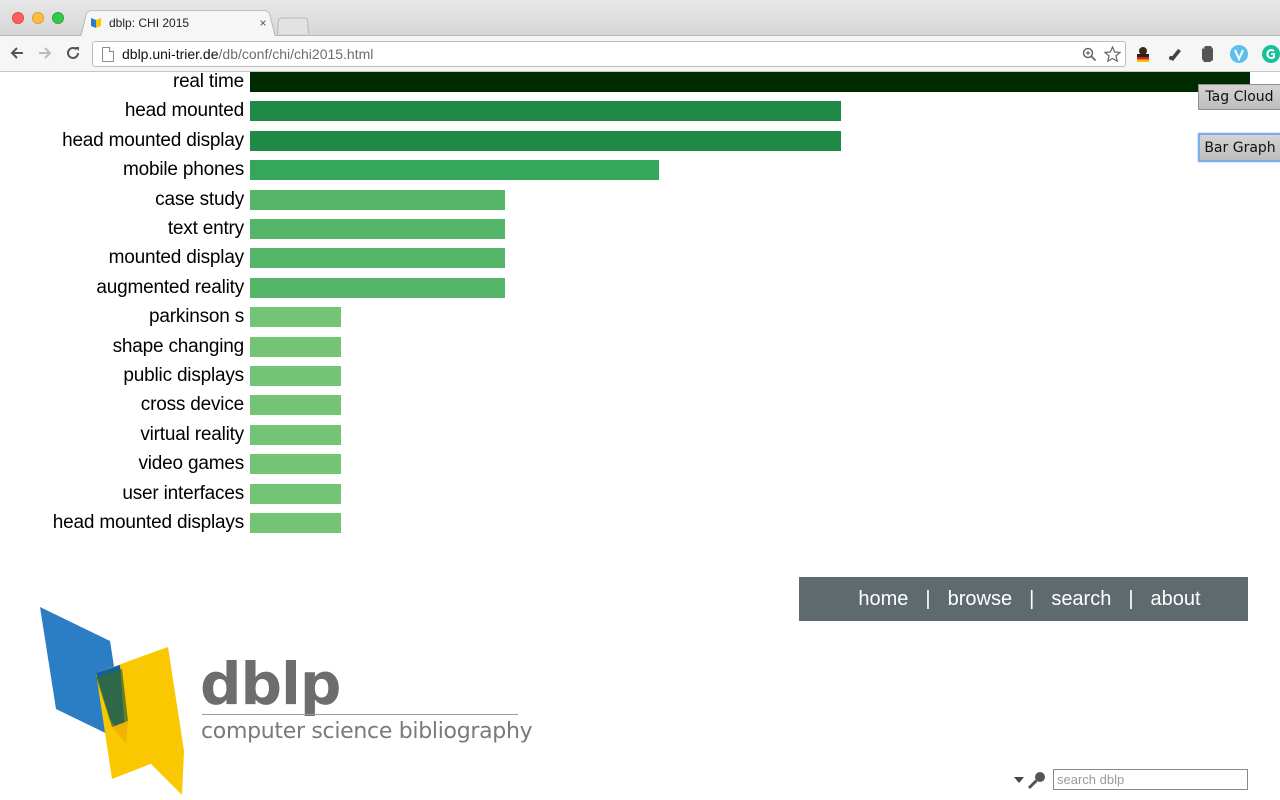 Image resolution: width=1280 pixels, height=800 pixels. Describe the element at coordinates (1270, 54) in the screenshot. I see `extension-grammarly-icon` at that location.